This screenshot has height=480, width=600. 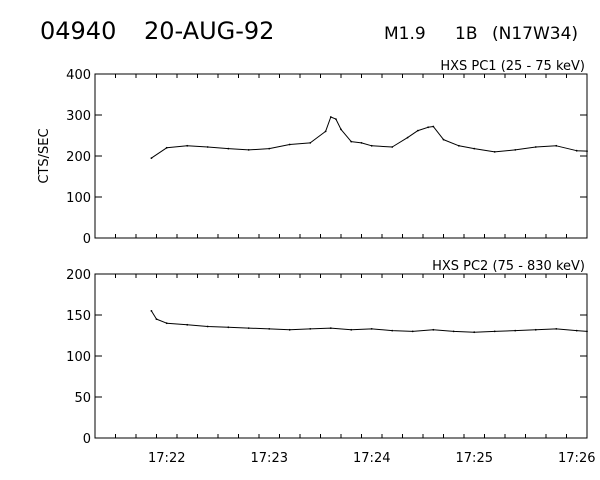 What do you see at coordinates (576, 458) in the screenshot?
I see `x-tick-label: 17:26` at bounding box center [576, 458].